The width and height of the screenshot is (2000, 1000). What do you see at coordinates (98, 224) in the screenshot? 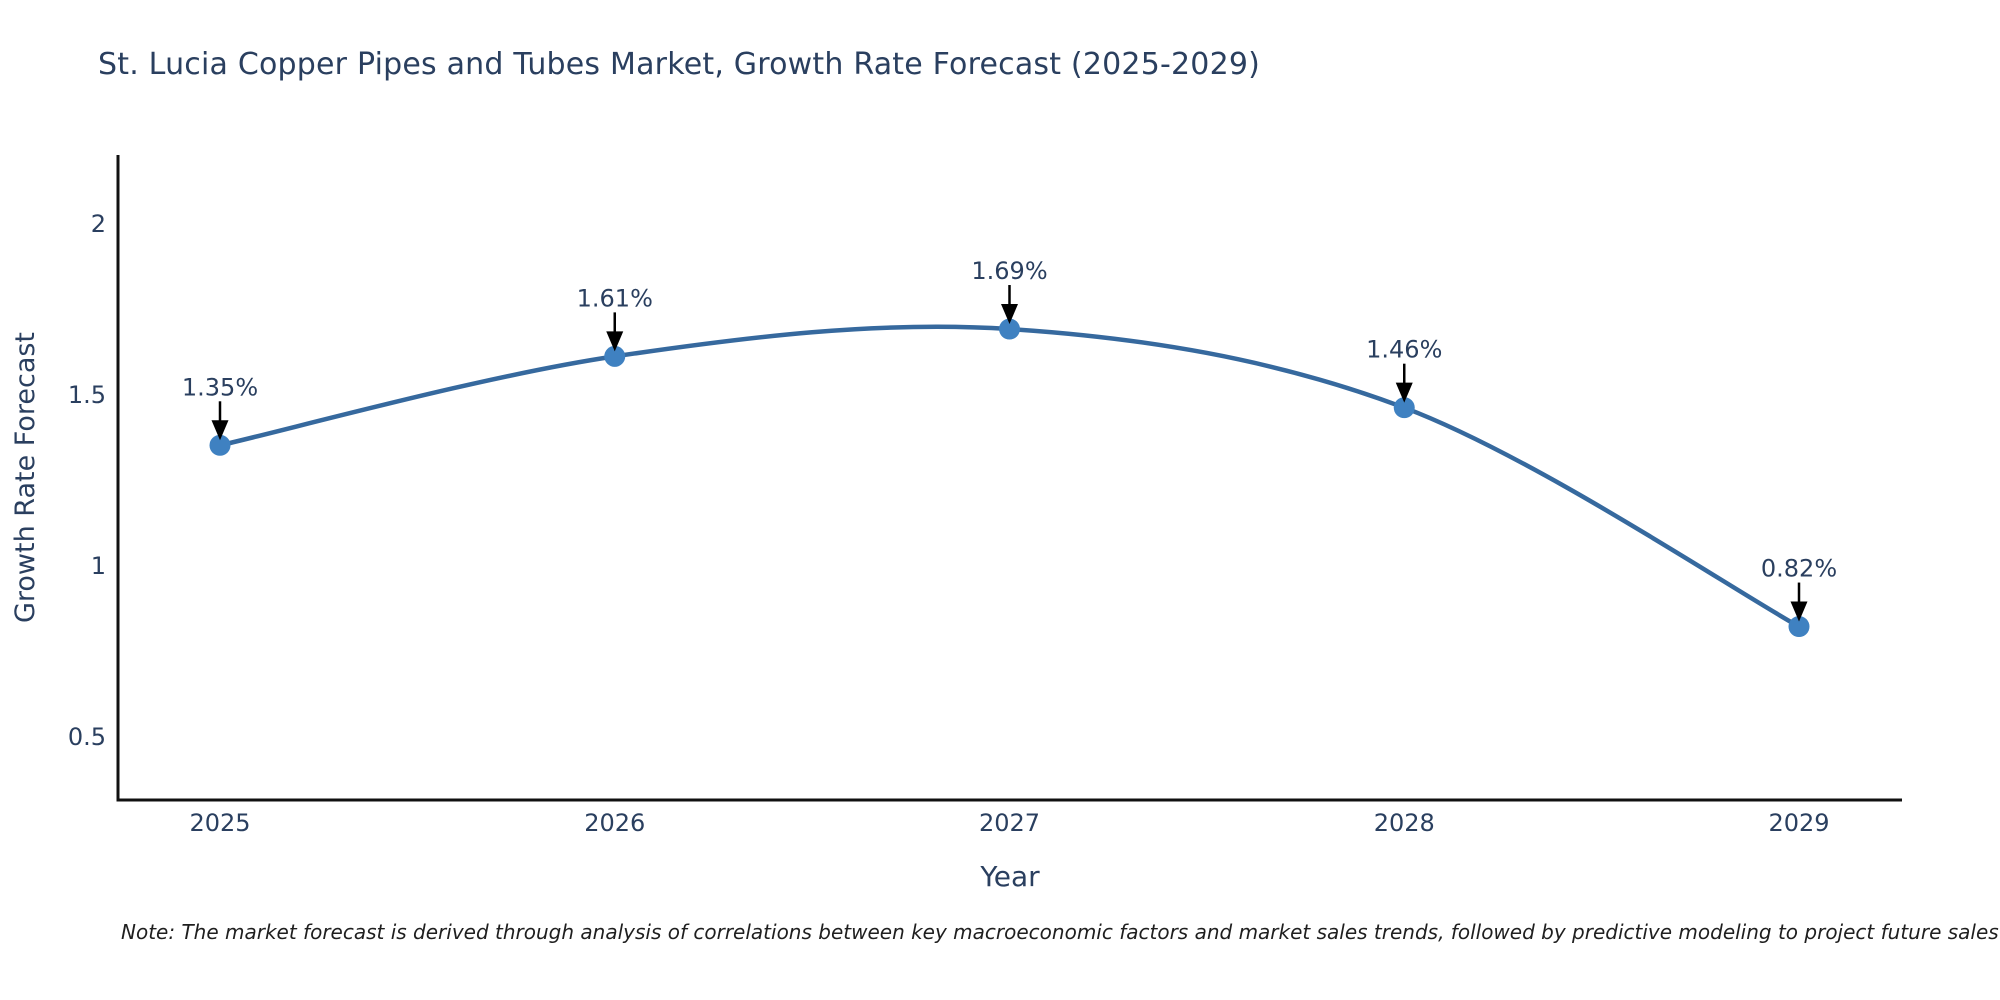
I see `y-tick-label-2: 2` at bounding box center [98, 224].